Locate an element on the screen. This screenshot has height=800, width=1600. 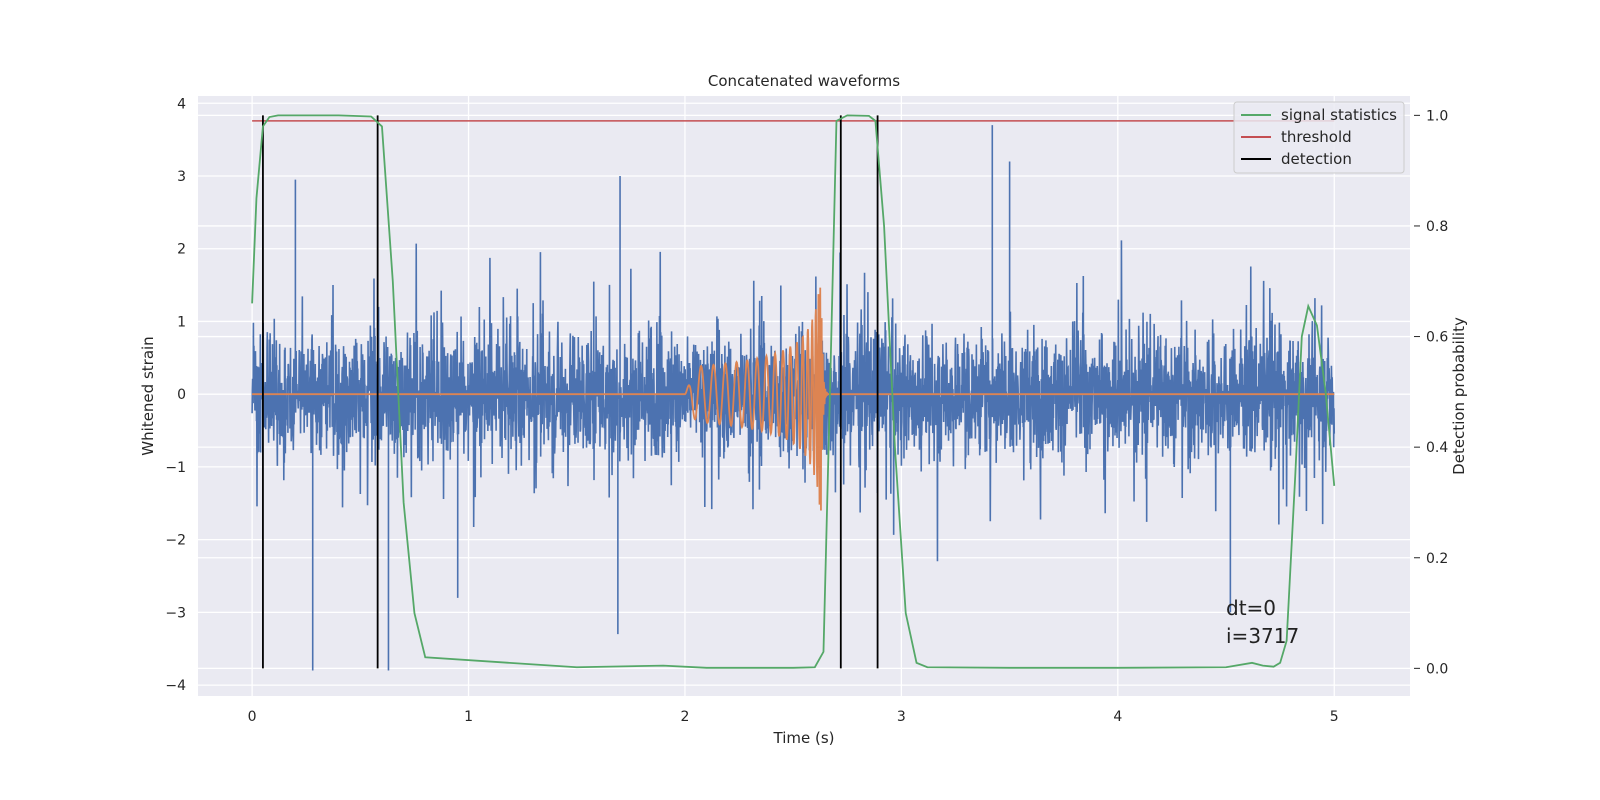
y-tick-label: −4 is located at coordinates (175, 686).